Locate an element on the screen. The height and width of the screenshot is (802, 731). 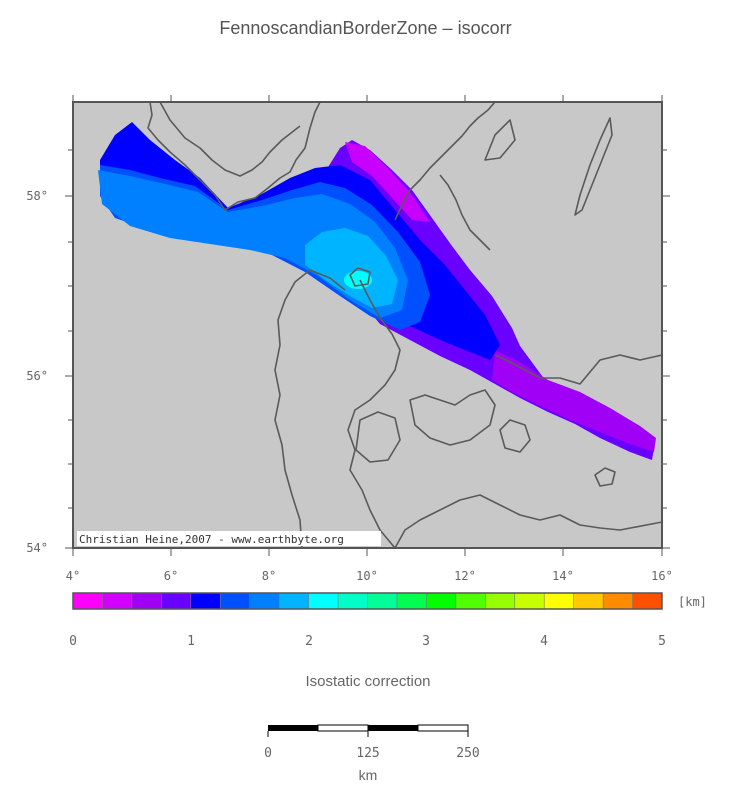
colorbar-tick-1: 1 is located at coordinates (191, 641).